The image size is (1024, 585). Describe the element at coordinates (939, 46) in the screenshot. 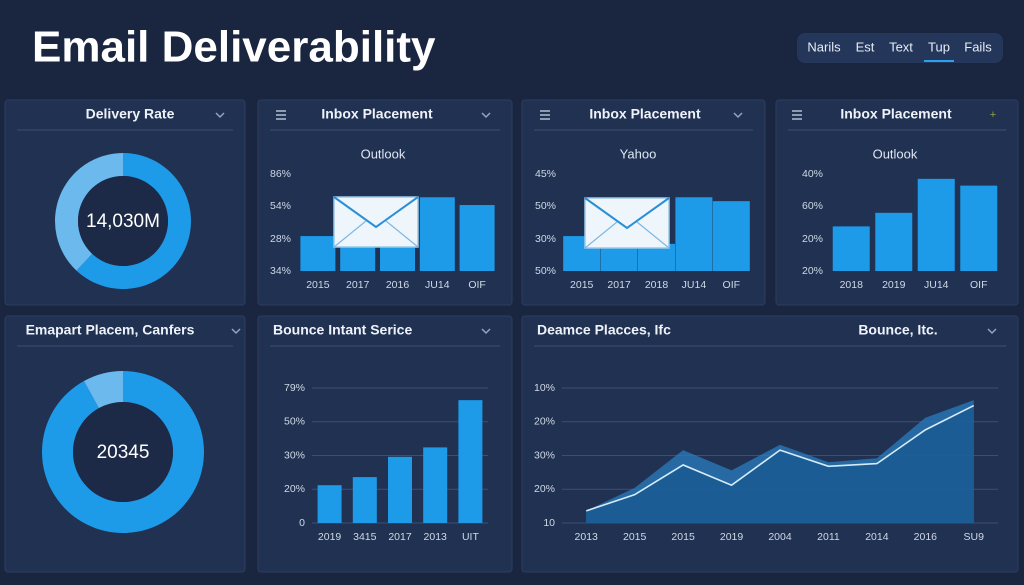

I see `tab: Tup` at that location.